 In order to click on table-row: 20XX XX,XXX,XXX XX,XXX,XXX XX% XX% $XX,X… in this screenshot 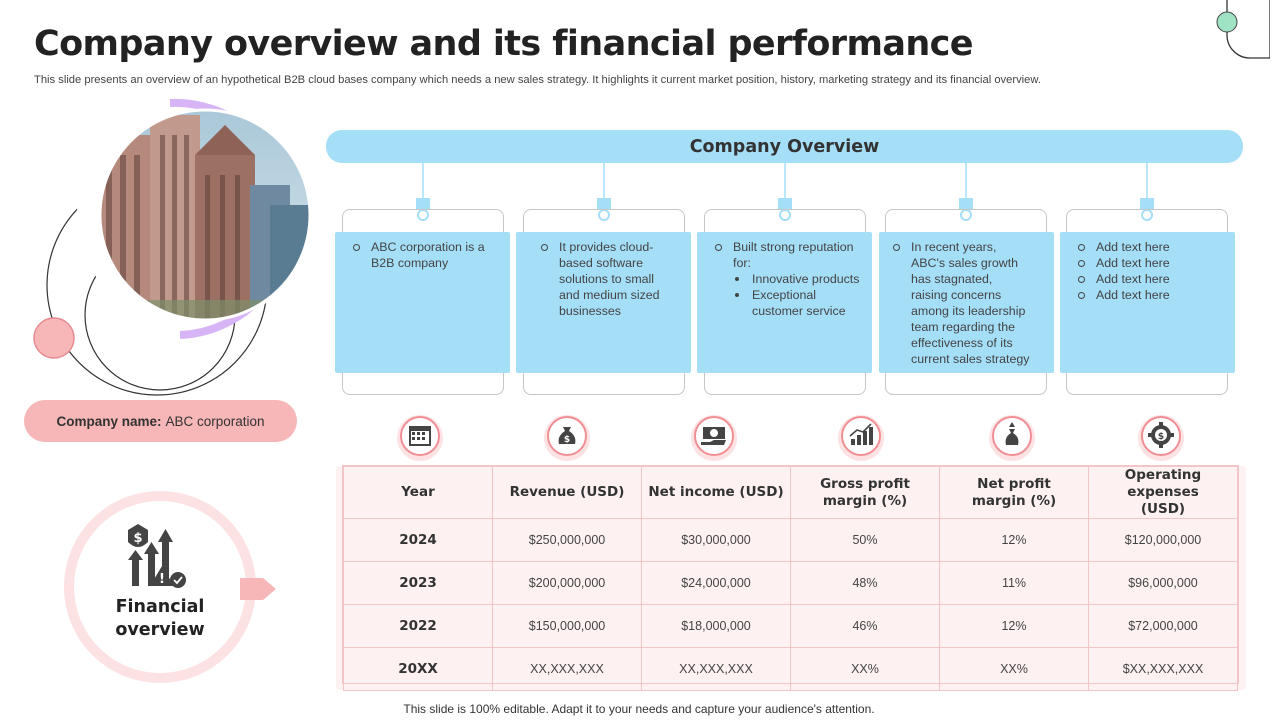, I will do `click(790, 669)`.